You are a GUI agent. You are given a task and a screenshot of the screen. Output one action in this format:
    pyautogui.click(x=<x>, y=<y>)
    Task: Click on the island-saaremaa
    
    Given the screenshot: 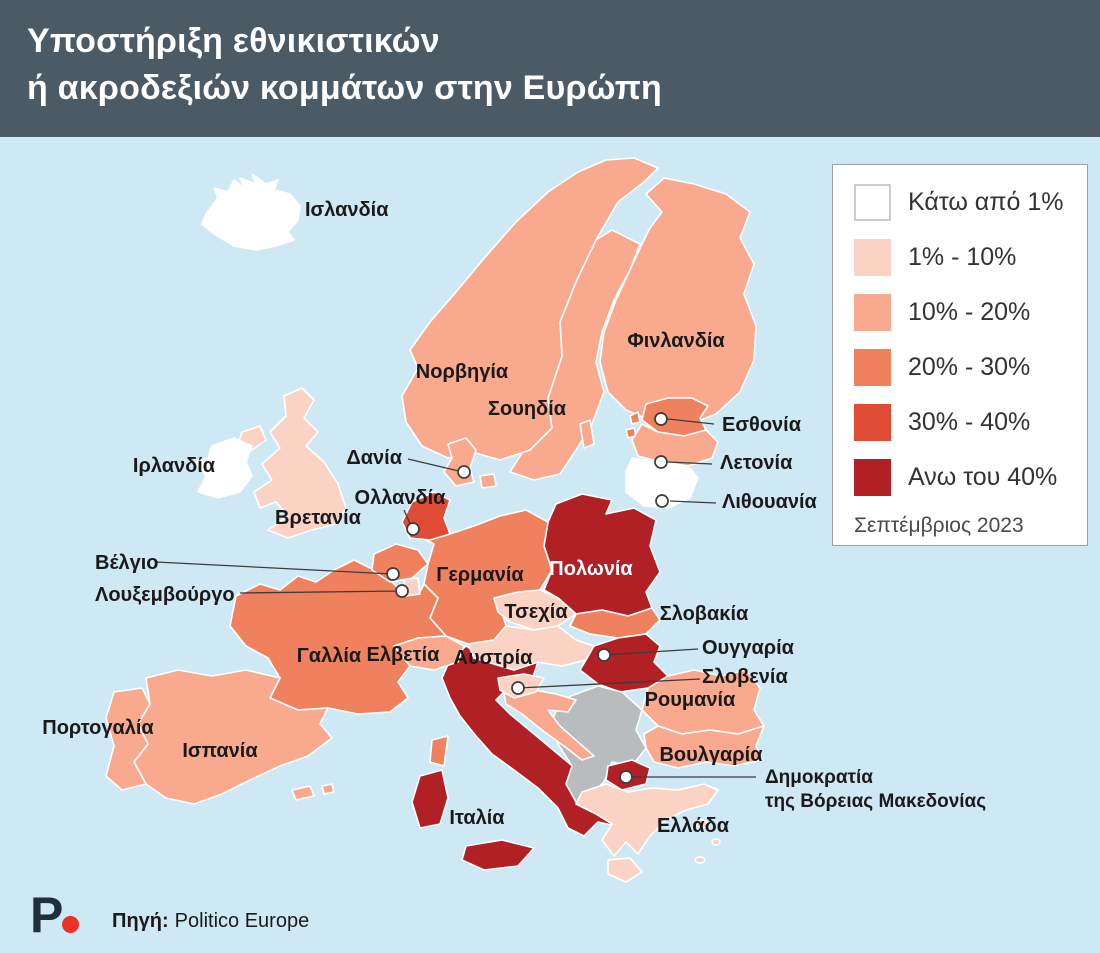 What is the action you would take?
    pyautogui.click(x=635, y=418)
    